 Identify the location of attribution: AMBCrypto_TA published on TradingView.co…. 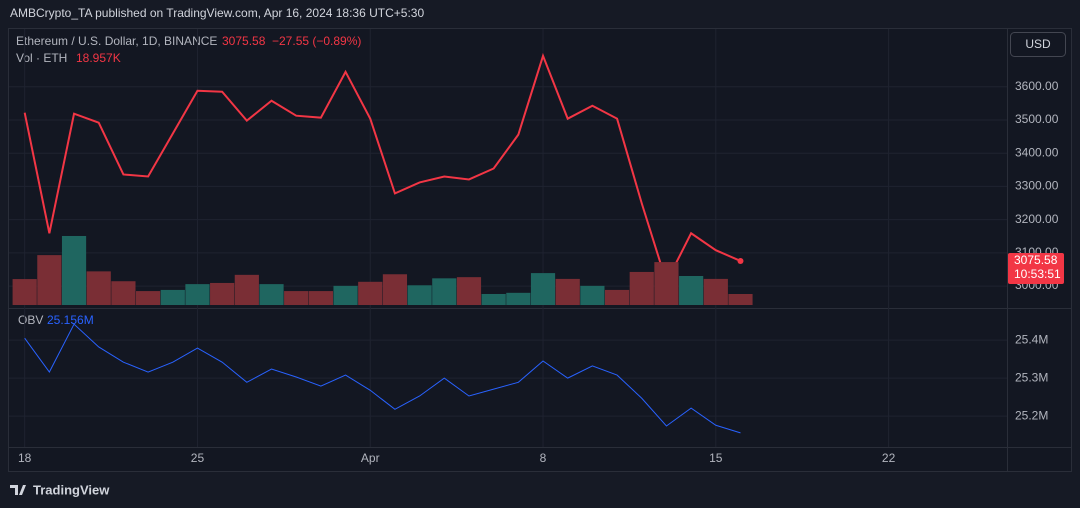
(217, 13).